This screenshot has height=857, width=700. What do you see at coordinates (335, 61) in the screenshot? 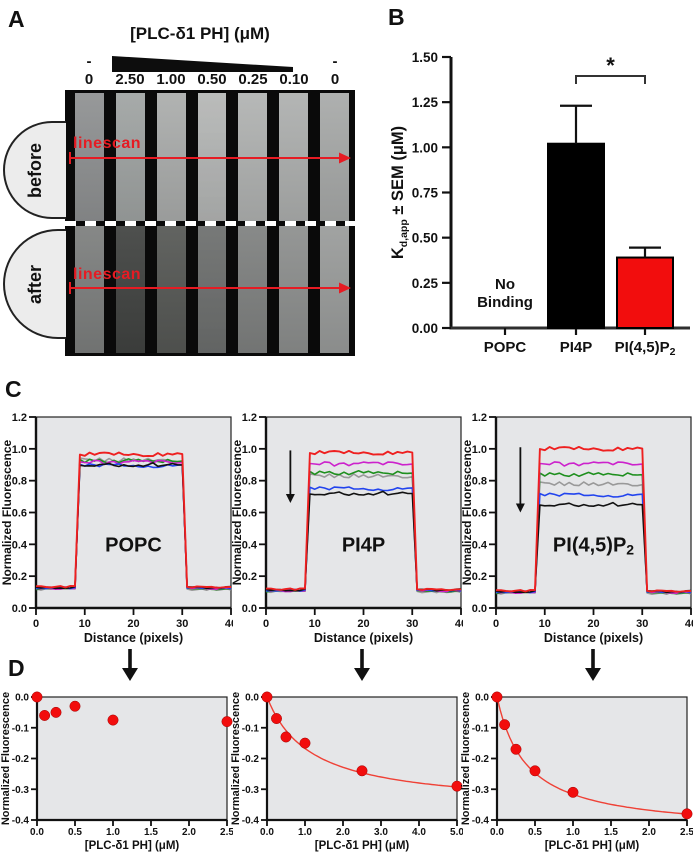
I see `minus-sign: -` at bounding box center [335, 61].